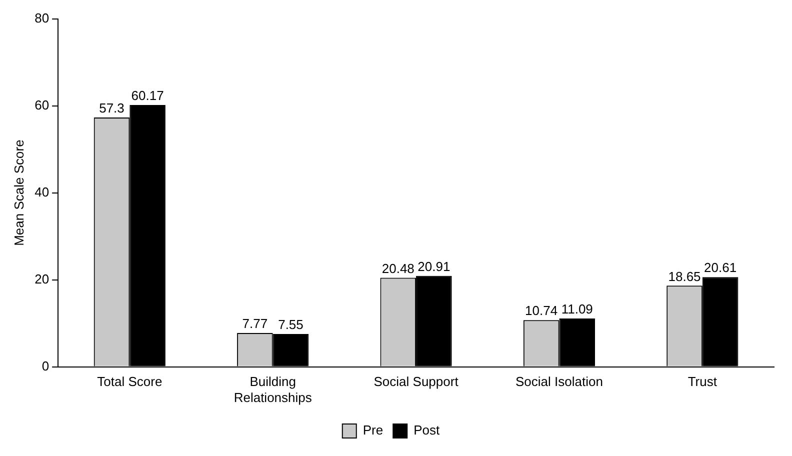 Image resolution: width=792 pixels, height=456 pixels. I want to click on y-tick-label: 0, so click(46, 366).